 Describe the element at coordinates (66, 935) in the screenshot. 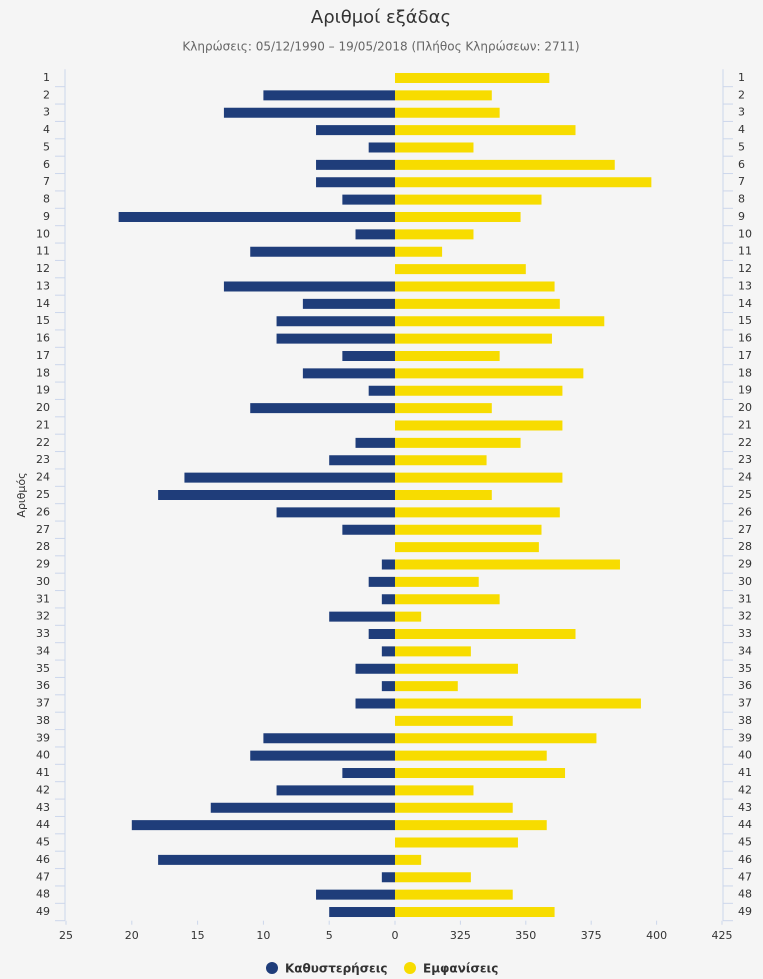

I see `x-tick-label: 25` at that location.